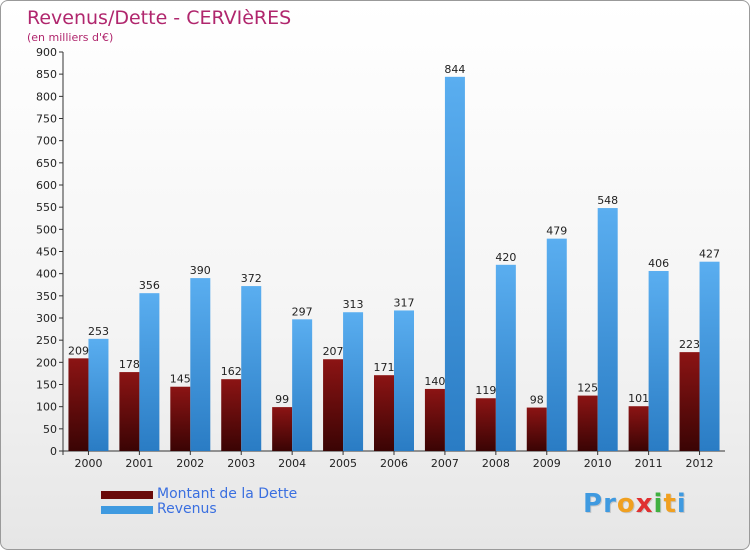 This screenshot has height=550, width=750. I want to click on logo-letter: o, so click(626, 504).